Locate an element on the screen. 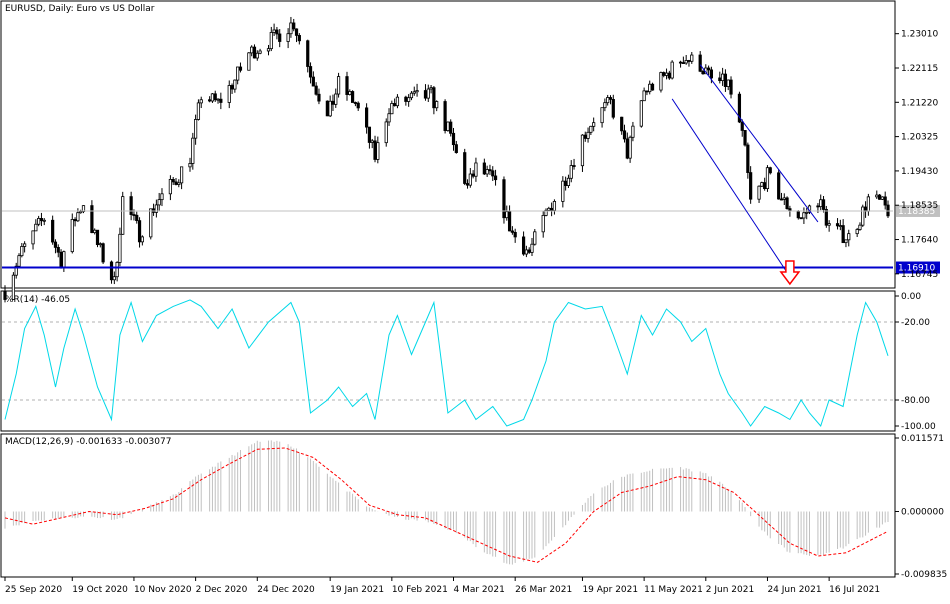 The width and height of the screenshot is (950, 604). time-axis-label: 2 Dec 2020 is located at coordinates (222, 590).